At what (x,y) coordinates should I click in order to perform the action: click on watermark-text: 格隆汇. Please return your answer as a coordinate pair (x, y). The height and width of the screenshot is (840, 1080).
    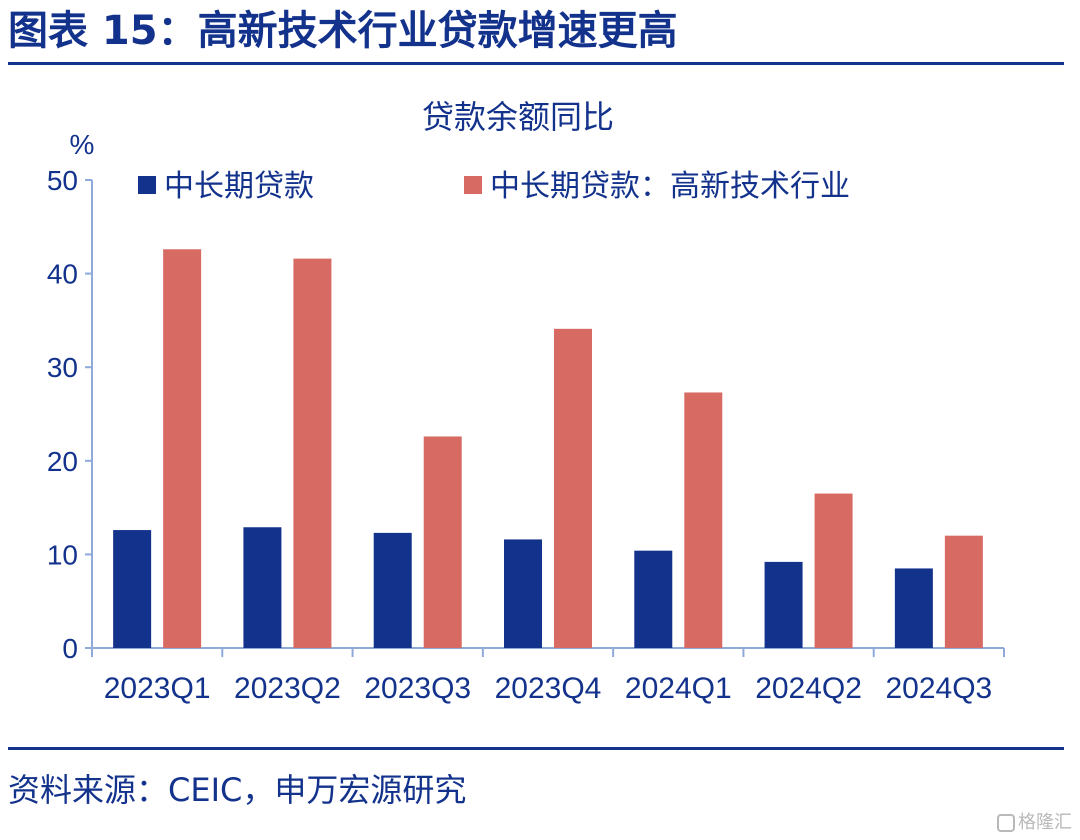
    Looking at the image, I should click on (1045, 822).